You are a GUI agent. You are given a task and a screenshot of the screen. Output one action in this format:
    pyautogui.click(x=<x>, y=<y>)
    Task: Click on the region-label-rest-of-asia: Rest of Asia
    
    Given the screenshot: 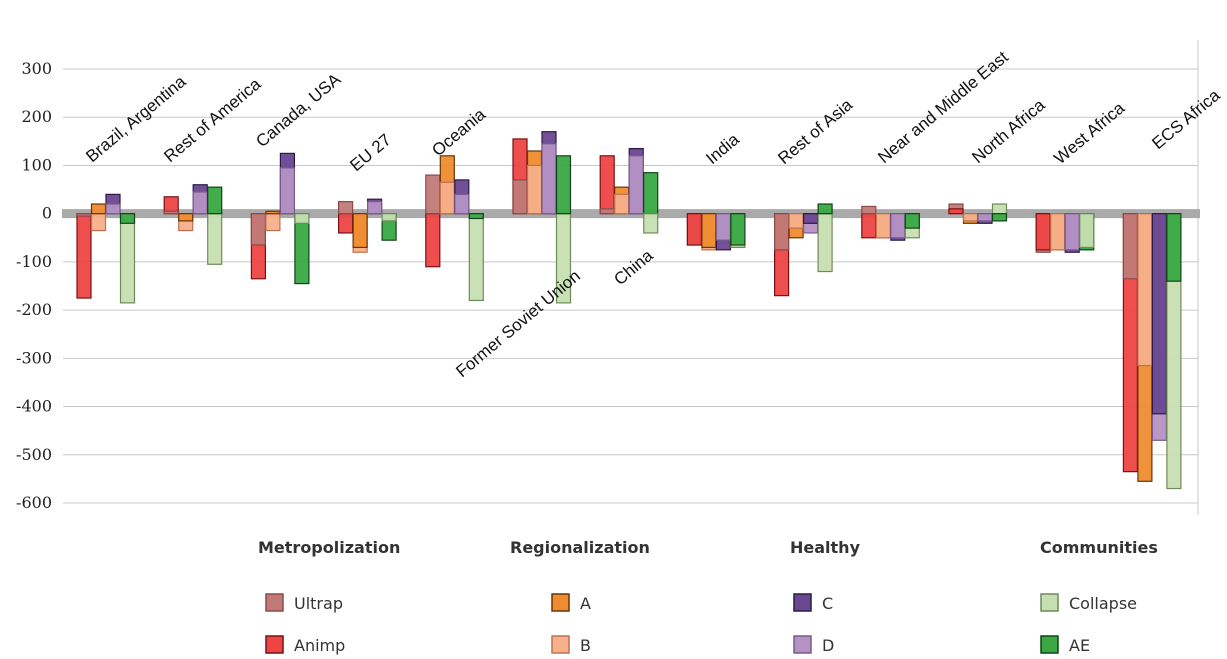 What is the action you would take?
    pyautogui.click(x=815, y=131)
    